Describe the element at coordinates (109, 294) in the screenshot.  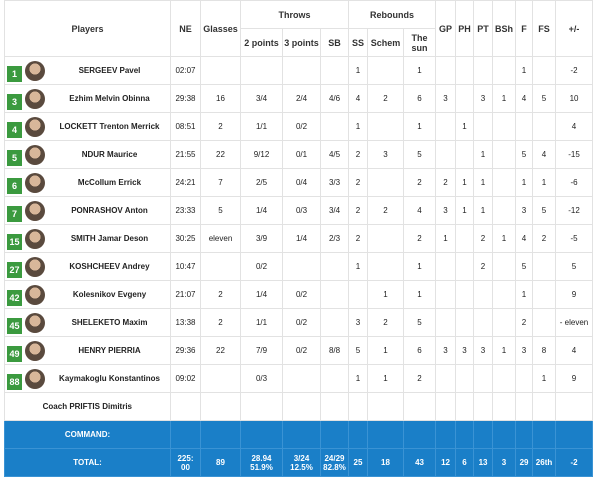
I see `player-name: Kolesnikov Evgeny` at that location.